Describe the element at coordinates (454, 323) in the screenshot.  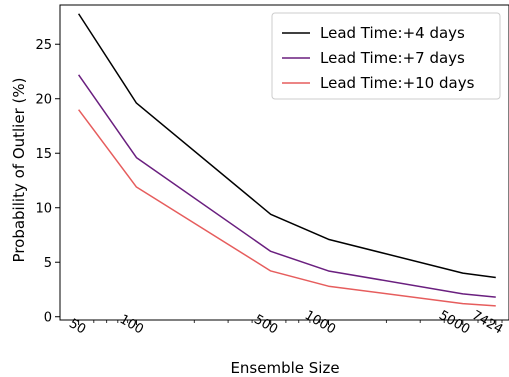
I see `x-tick-label: 5000` at that location.